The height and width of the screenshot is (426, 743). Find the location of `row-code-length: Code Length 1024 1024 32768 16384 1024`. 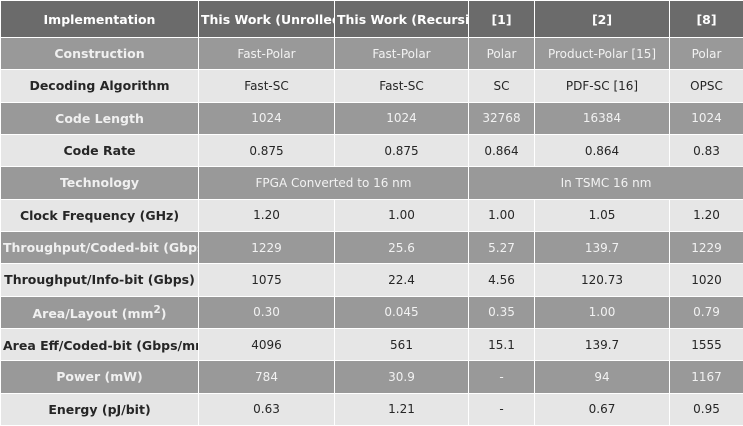

row-code-length: Code Length 1024 1024 32768 16384 1024 is located at coordinates (371, 118).